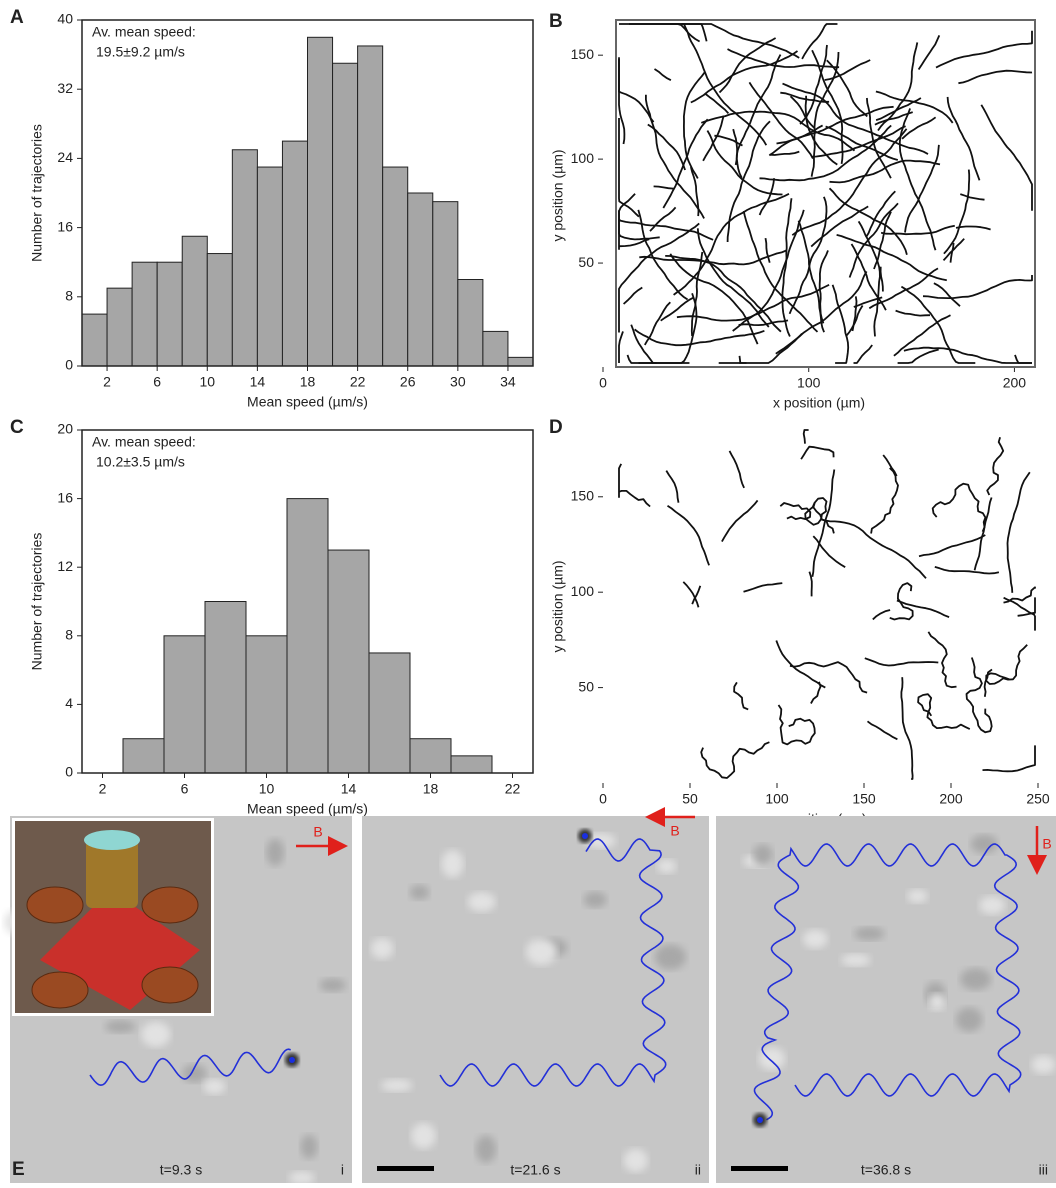 The width and height of the screenshot is (1056, 1188). I want to click on frame-index: iii, so click(1043, 1170).